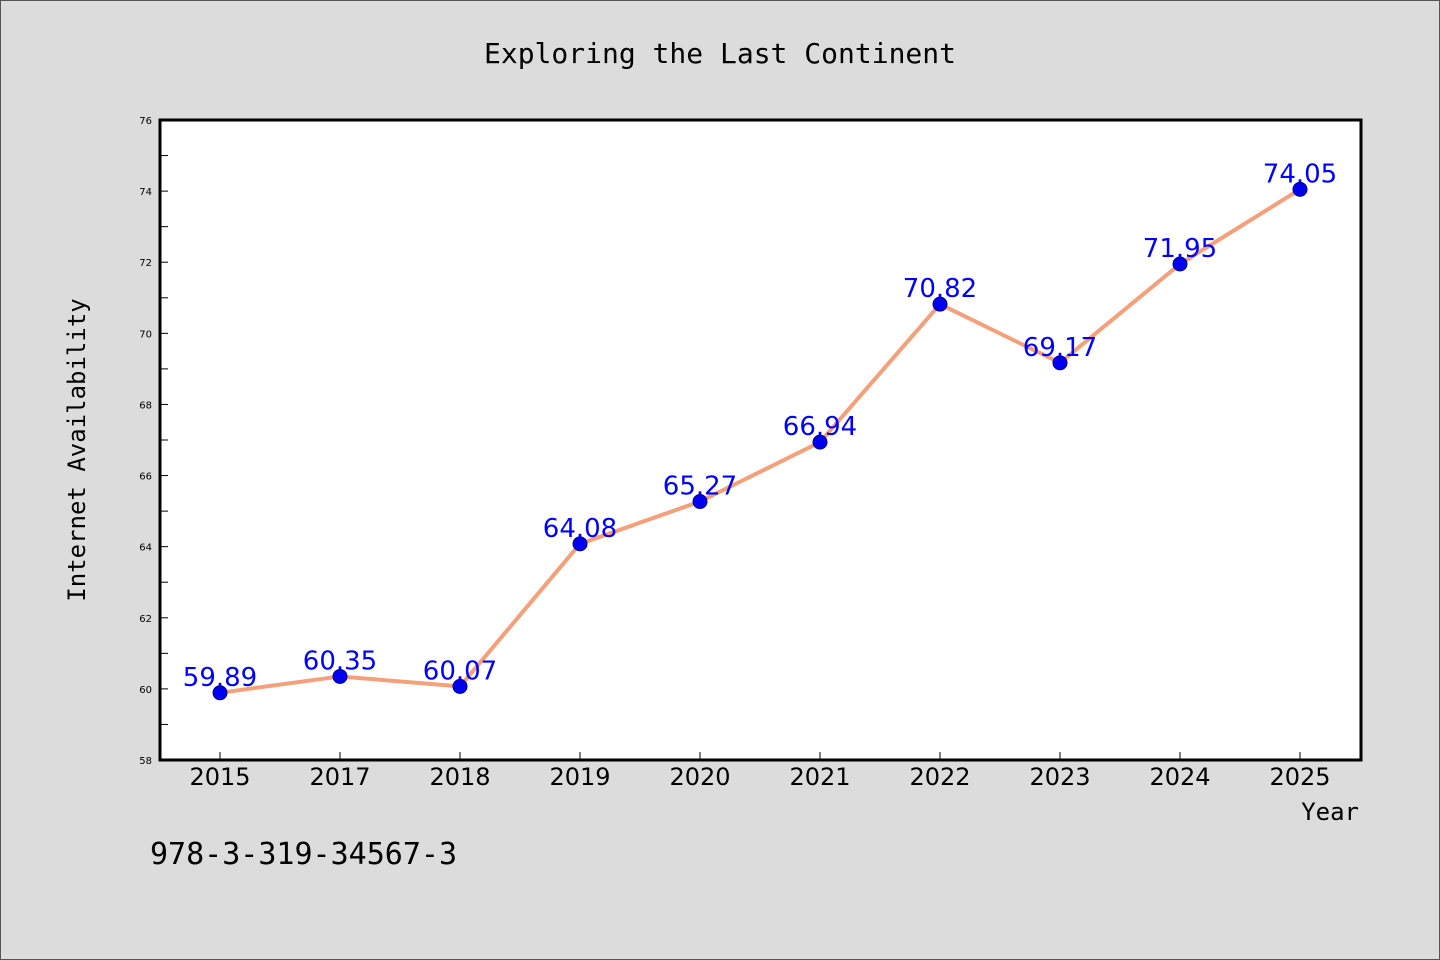  Describe the element at coordinates (720, 53) in the screenshot. I see `chart-title: Exploring the Last Continent` at that location.